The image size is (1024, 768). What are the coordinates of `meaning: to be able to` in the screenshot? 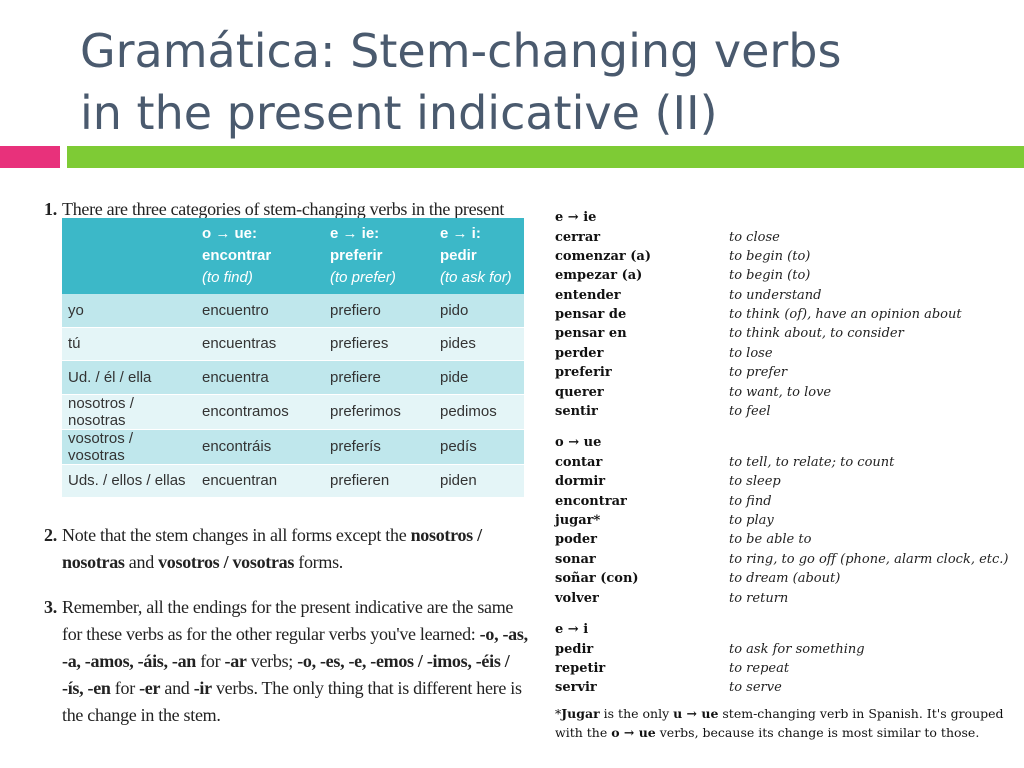 It's located at (770, 540).